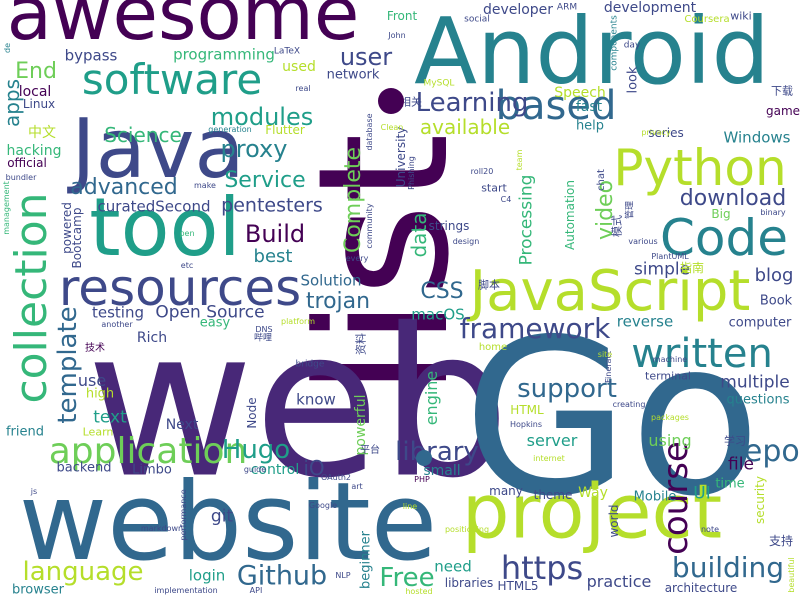  What do you see at coordinates (567, 389) in the screenshot?
I see `word-support: support` at bounding box center [567, 389].